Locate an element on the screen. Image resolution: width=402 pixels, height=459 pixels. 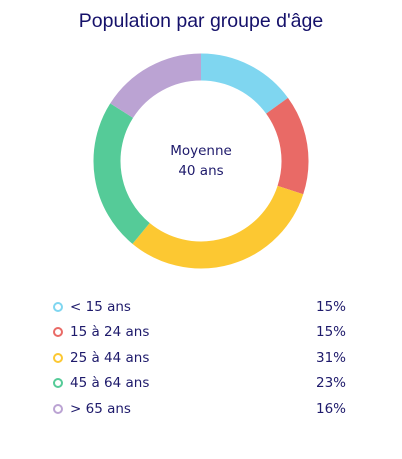
legend-item-over-65: > 65 ans 16% is located at coordinates (198, 409).